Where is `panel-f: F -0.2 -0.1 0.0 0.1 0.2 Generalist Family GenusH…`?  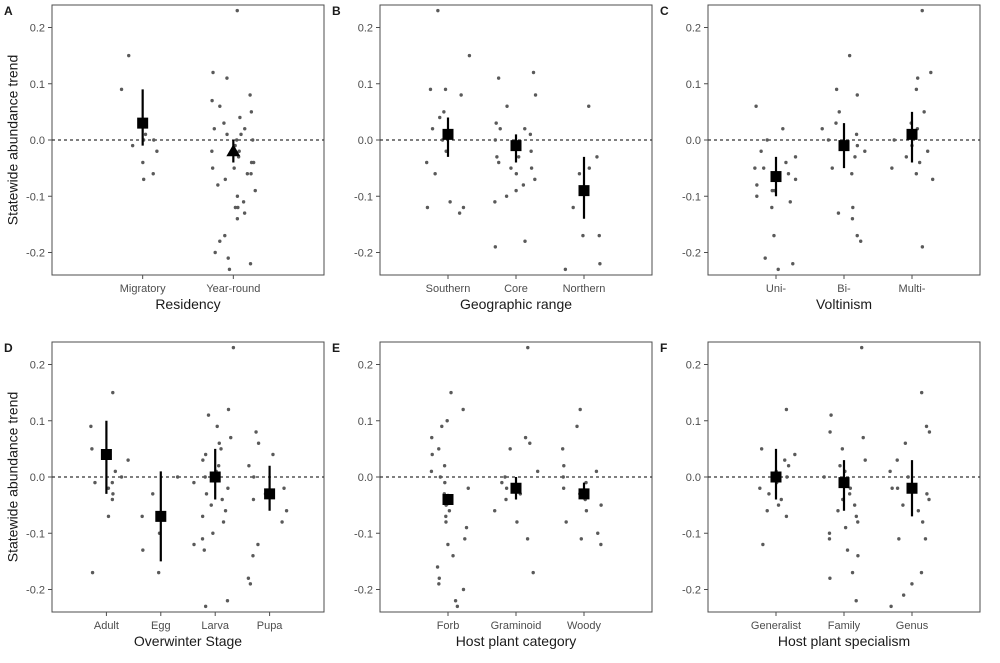
panel-f: F -0.2 -0.1 0.0 0.1 0.2 Generalist Family GenusH… is located at coordinates (820, 495).